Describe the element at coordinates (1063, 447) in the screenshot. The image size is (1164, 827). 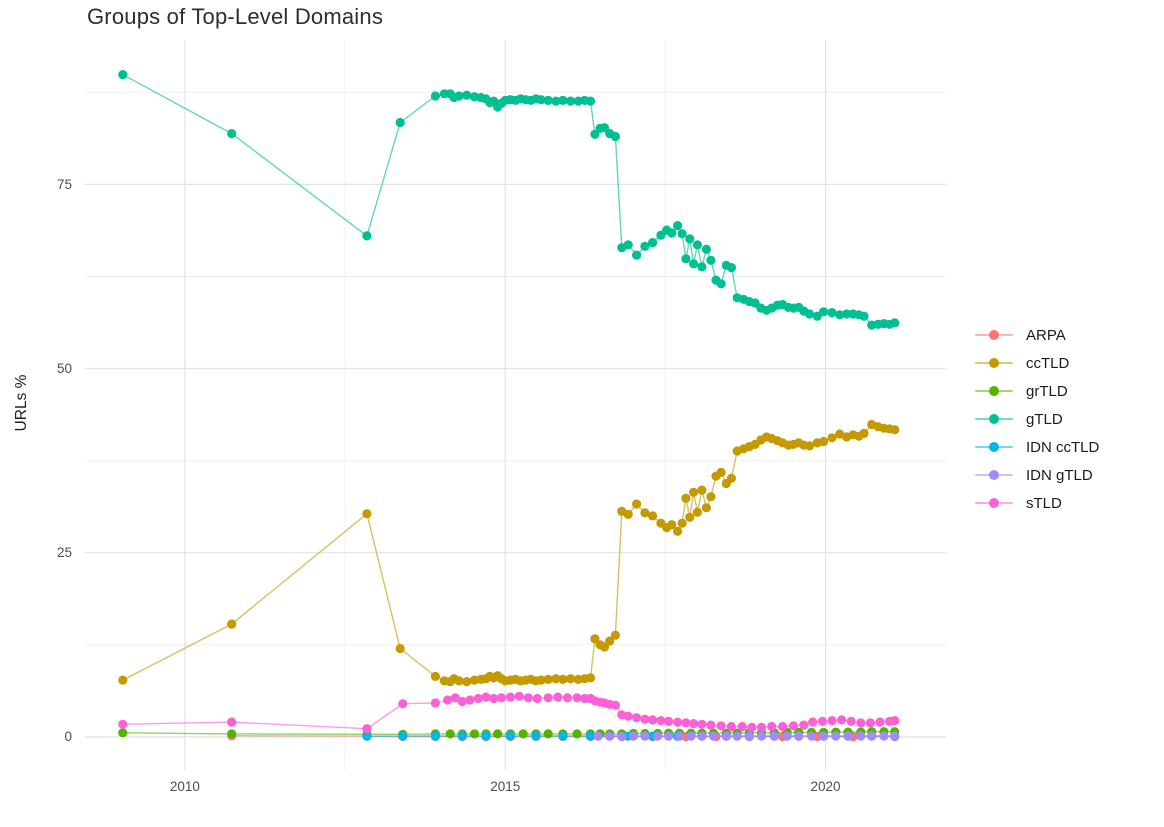
I see `legend-label: IDN ccTLD` at that location.